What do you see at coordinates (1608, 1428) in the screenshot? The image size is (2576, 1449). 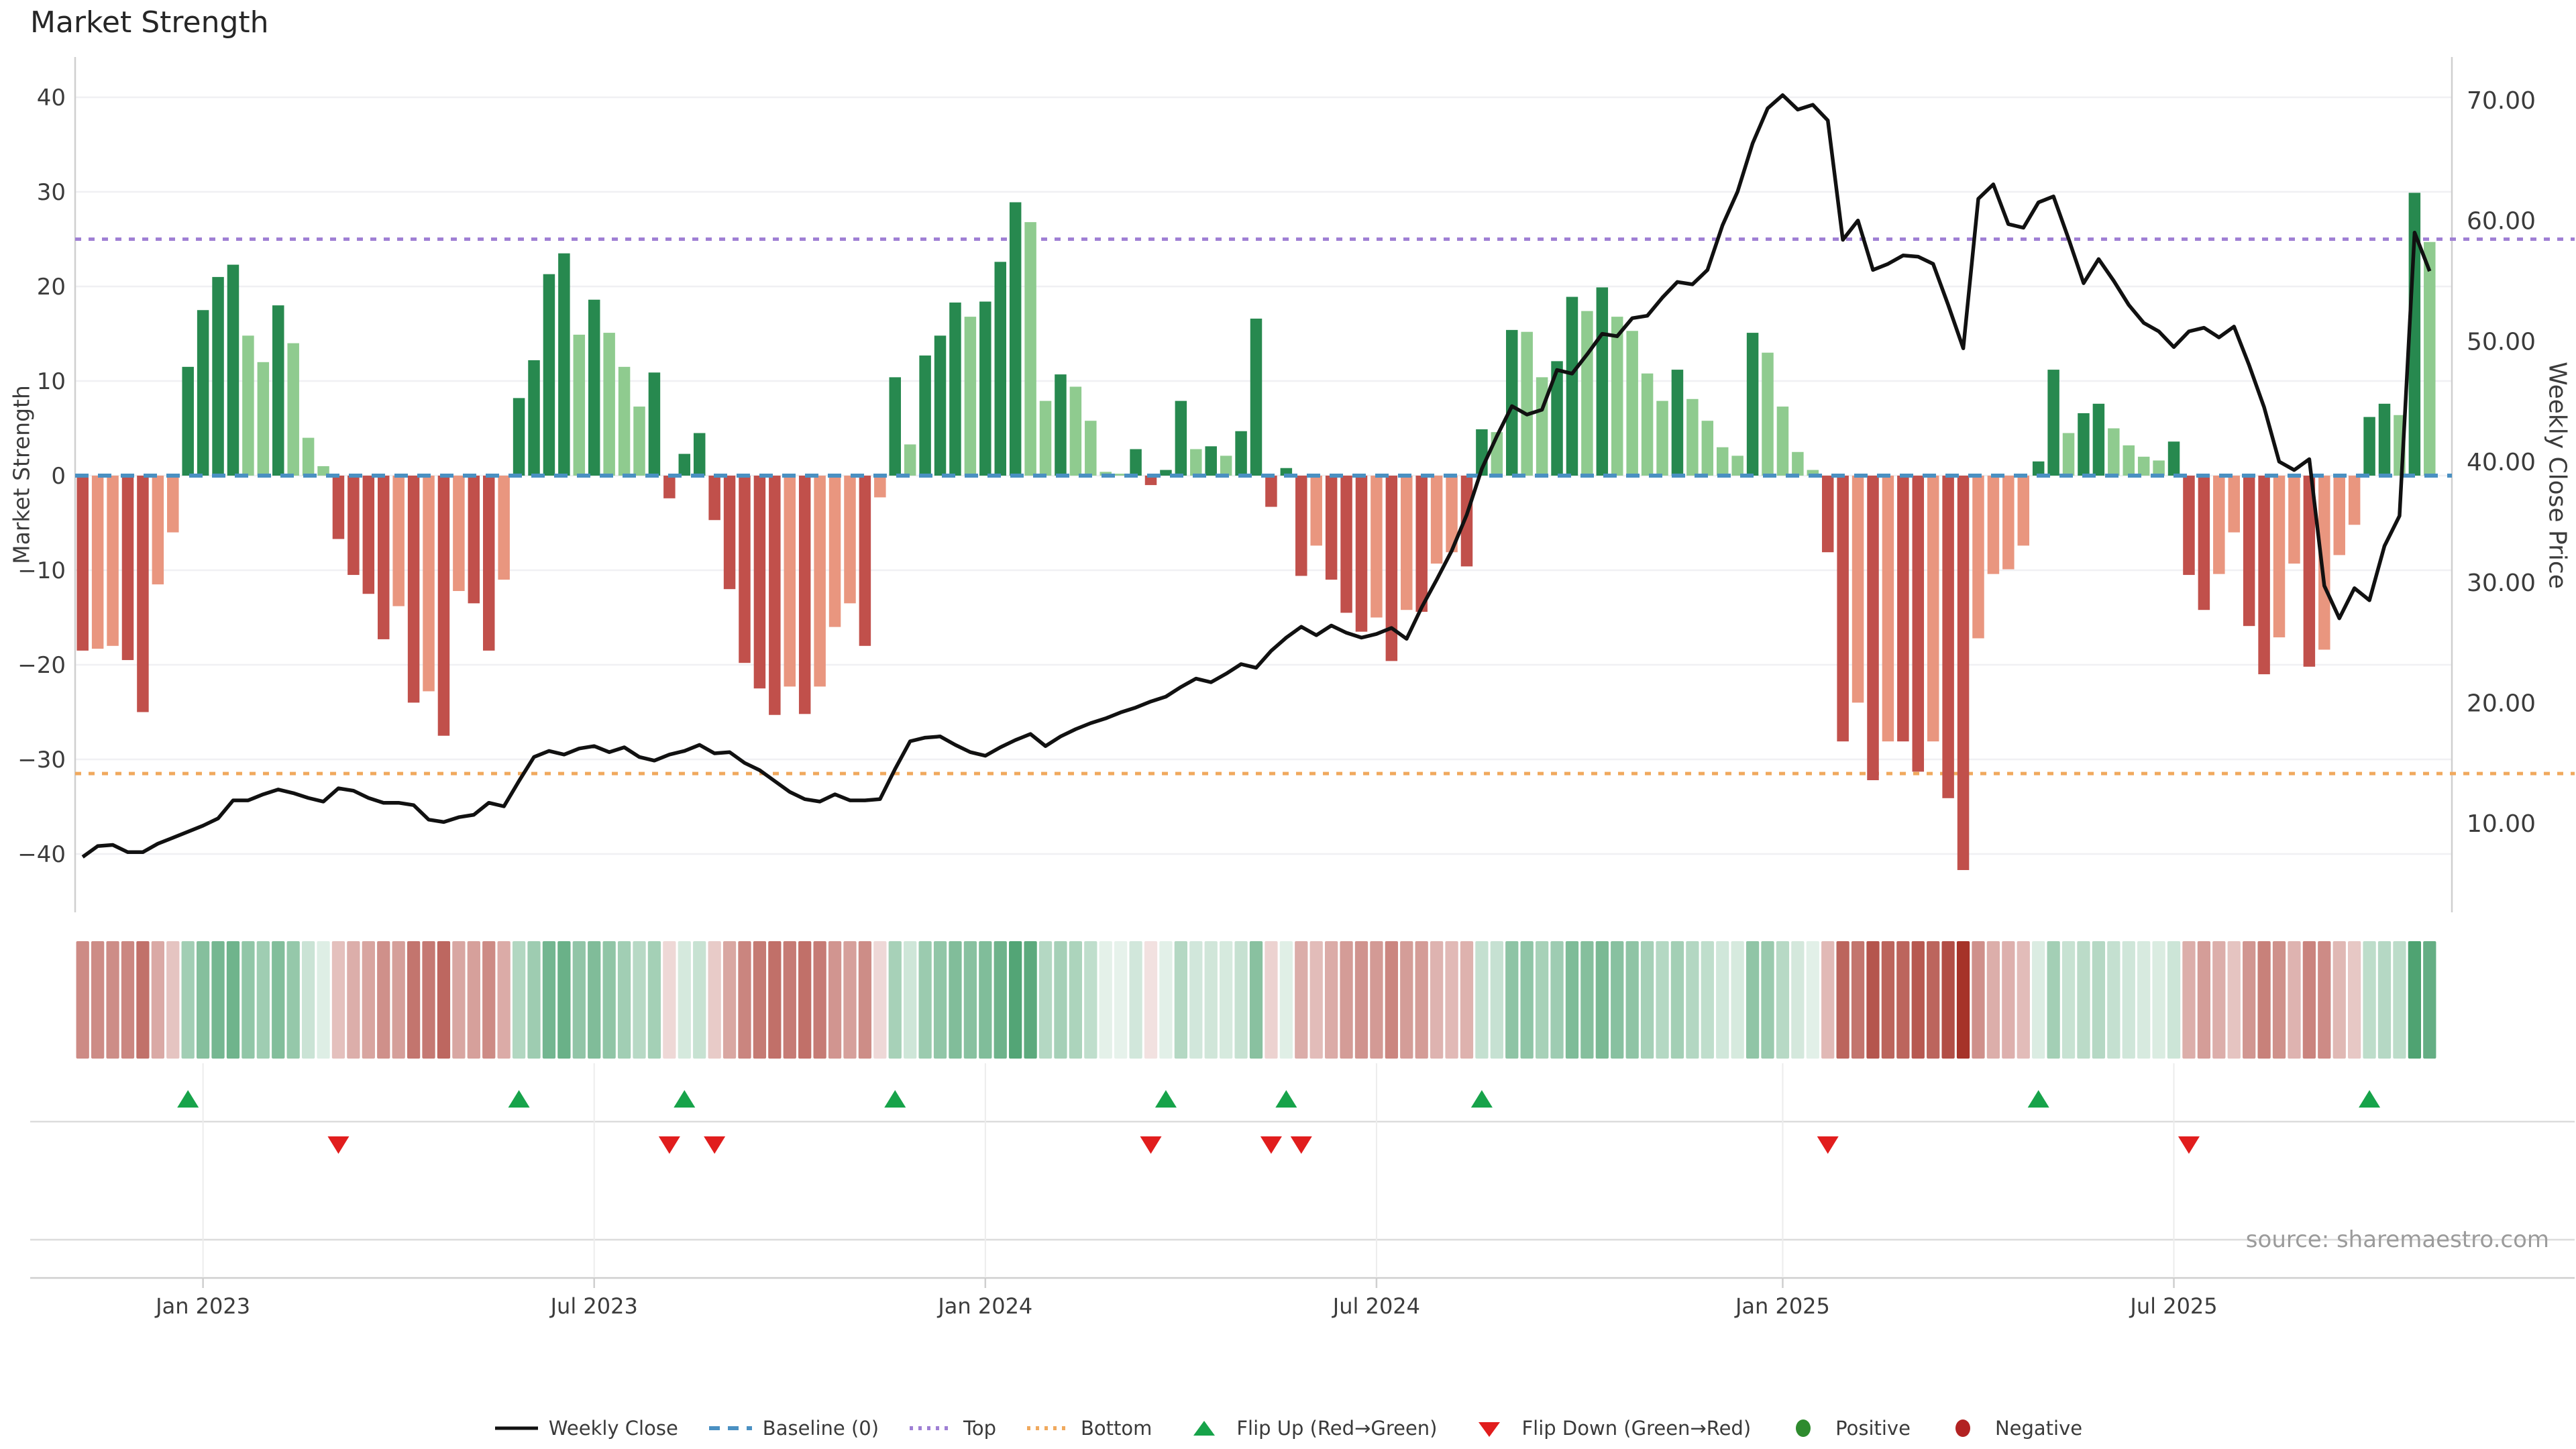 I see `legend-item-flip-down-green-red: Flip Down (Green→Red)` at bounding box center [1608, 1428].